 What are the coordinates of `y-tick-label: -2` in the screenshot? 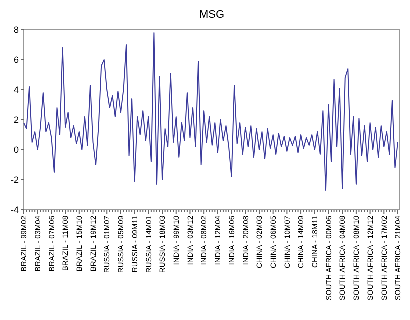 It's located at (14, 180).